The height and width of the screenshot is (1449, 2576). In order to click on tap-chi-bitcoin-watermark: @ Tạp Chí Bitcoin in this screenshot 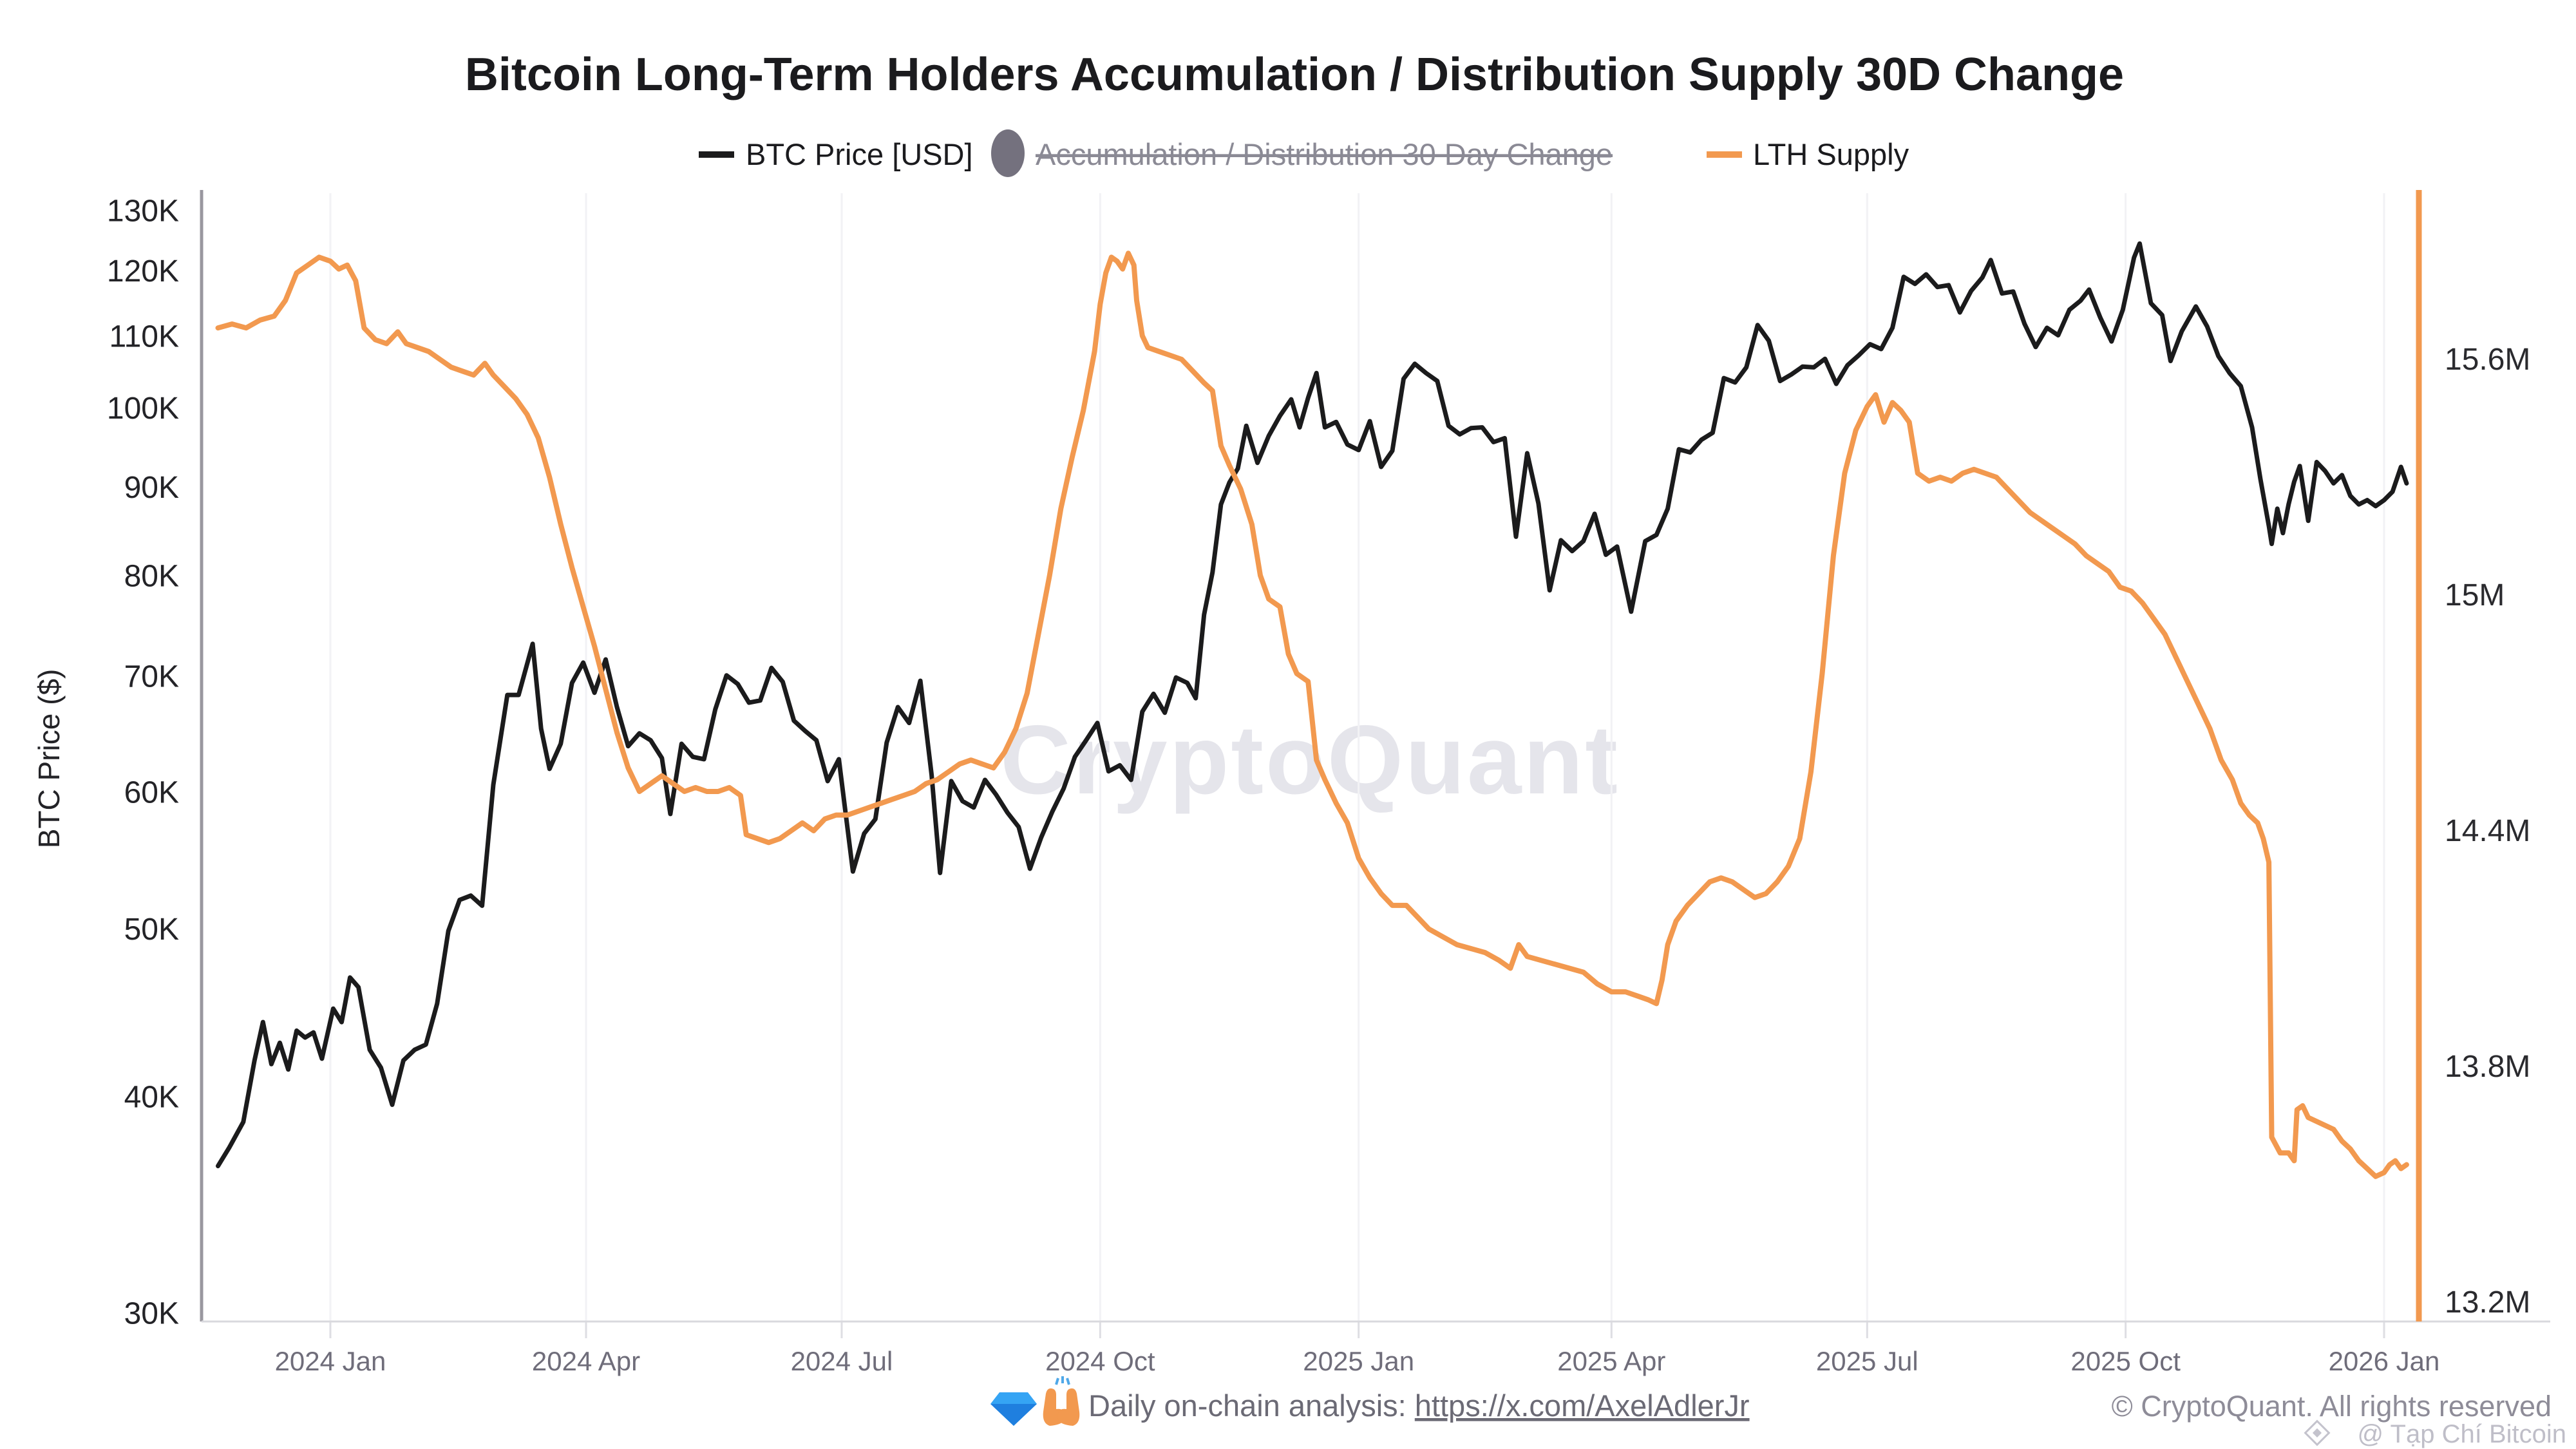, I will do `click(2435, 1434)`.